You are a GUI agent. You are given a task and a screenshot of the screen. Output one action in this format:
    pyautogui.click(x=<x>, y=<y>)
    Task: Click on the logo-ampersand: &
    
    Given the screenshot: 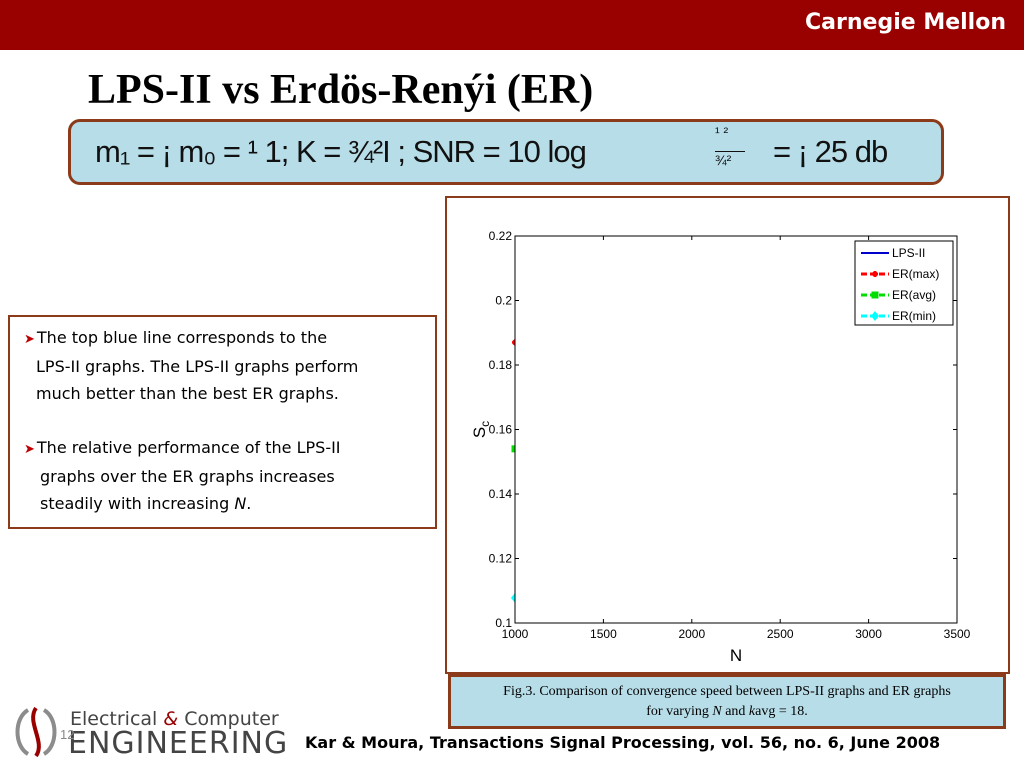 What is the action you would take?
    pyautogui.click(x=171, y=719)
    